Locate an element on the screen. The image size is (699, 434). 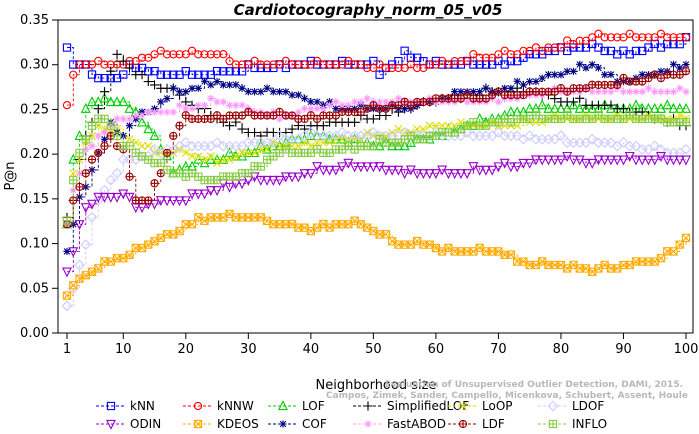
legend-item-fastabod: FastABOD is located at coordinates (399, 424).